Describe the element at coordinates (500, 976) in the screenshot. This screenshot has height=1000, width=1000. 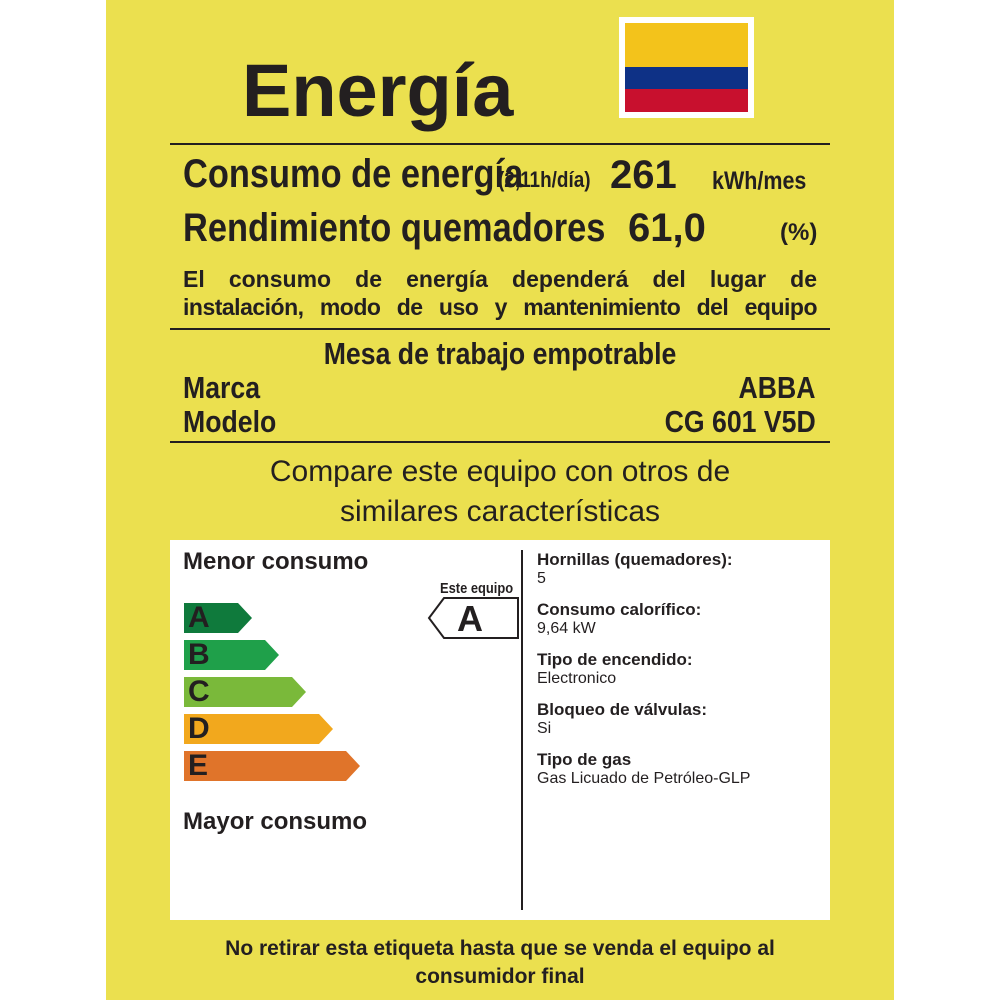
I see `footer-line-2: consumidor final` at that location.